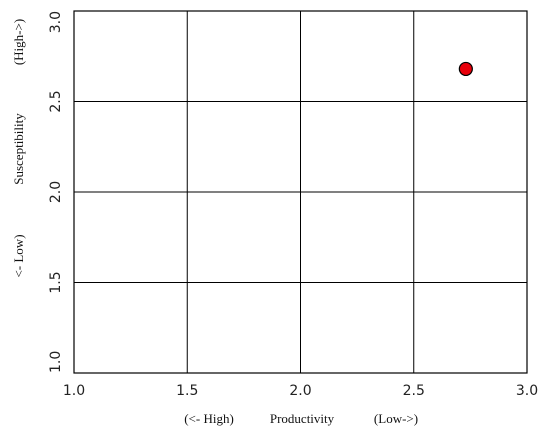  Describe the element at coordinates (18, 149) in the screenshot. I see `y-axis-label: Susceptibility` at that location.